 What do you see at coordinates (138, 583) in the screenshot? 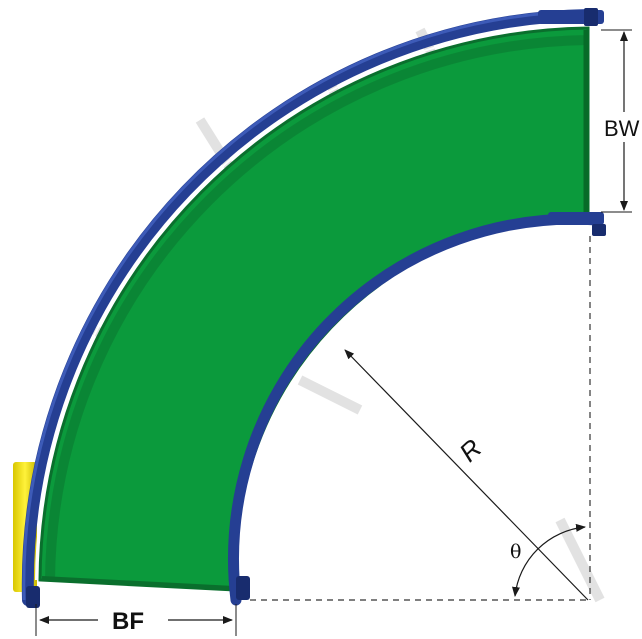
I see `belt-end-edge-bottom` at bounding box center [138, 583].